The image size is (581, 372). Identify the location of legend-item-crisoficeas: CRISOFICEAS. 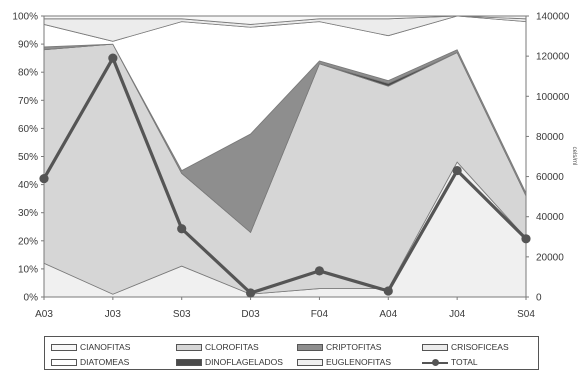
(465, 347).